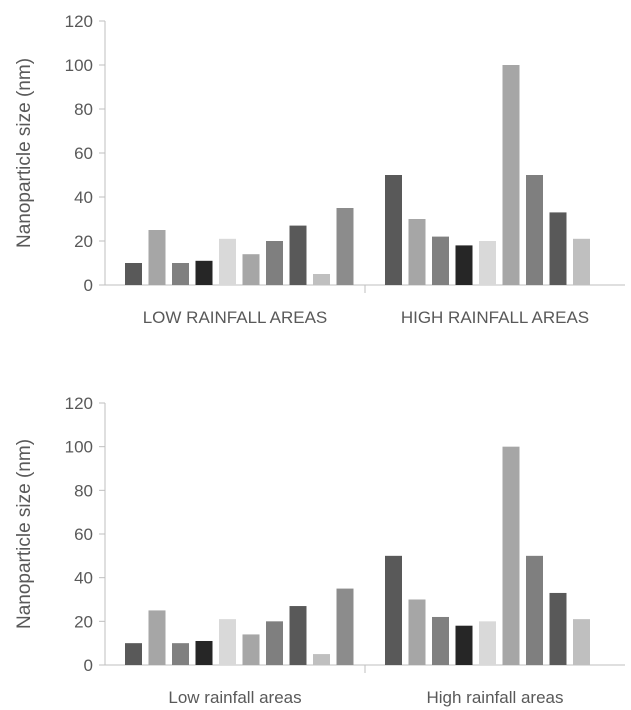 Image resolution: width=631 pixels, height=710 pixels. What do you see at coordinates (234, 697) in the screenshot?
I see `x-category-label: Low rainfall areas` at bounding box center [234, 697].